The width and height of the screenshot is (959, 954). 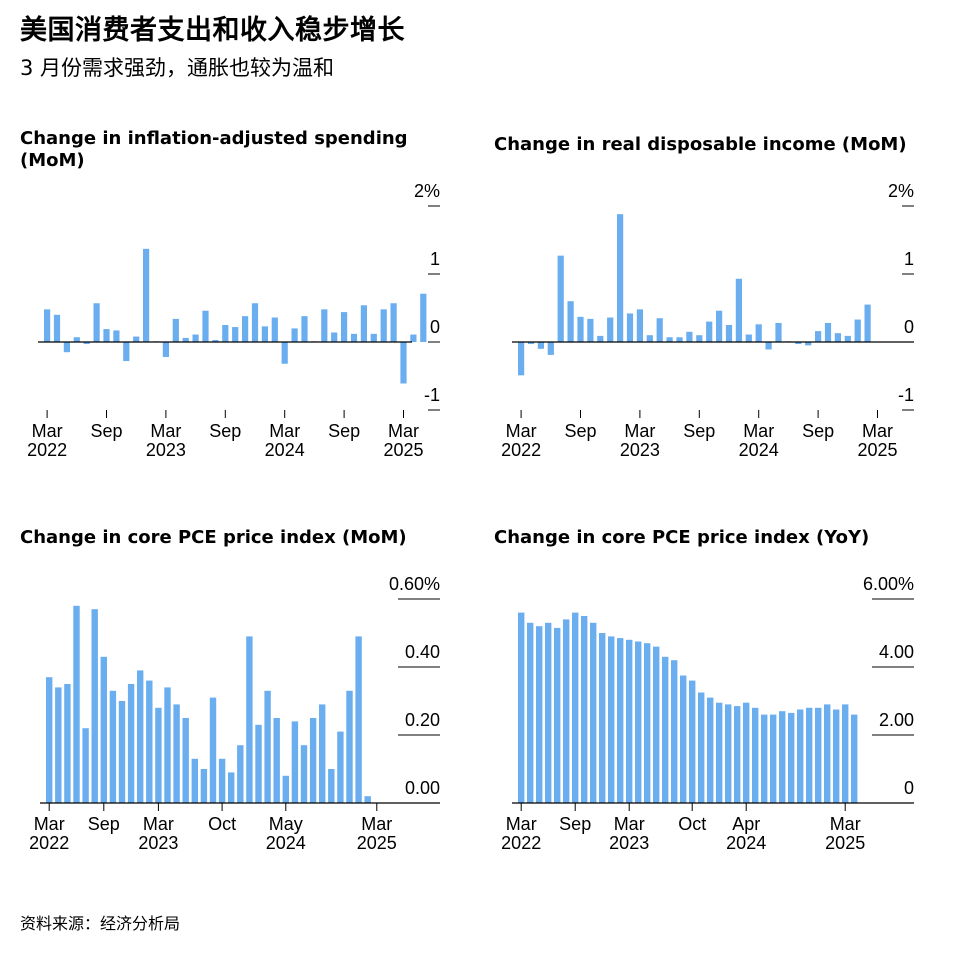 What do you see at coordinates (575, 824) in the screenshot?
I see `pce-yoy-x-tick-label: Sep` at bounding box center [575, 824].